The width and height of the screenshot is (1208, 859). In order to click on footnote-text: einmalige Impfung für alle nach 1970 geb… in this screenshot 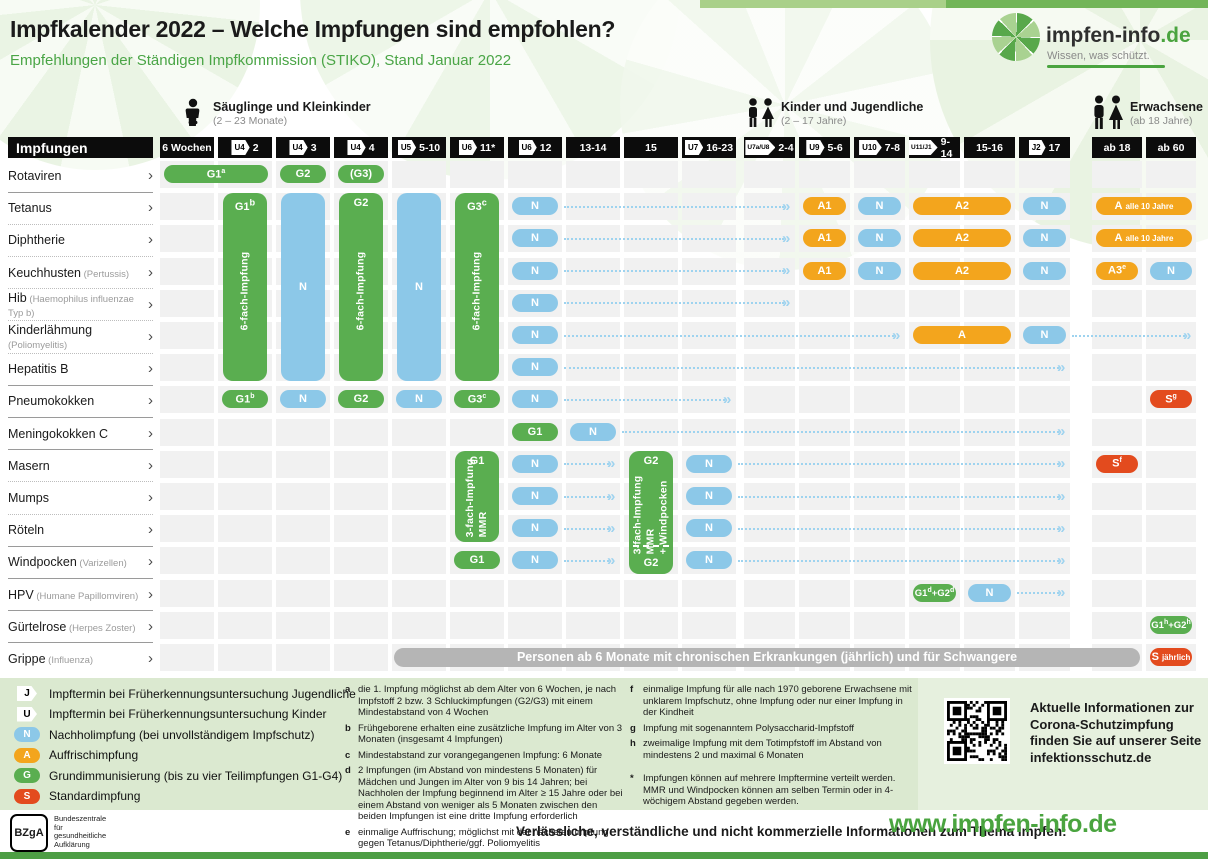, I will do `click(777, 701)`.